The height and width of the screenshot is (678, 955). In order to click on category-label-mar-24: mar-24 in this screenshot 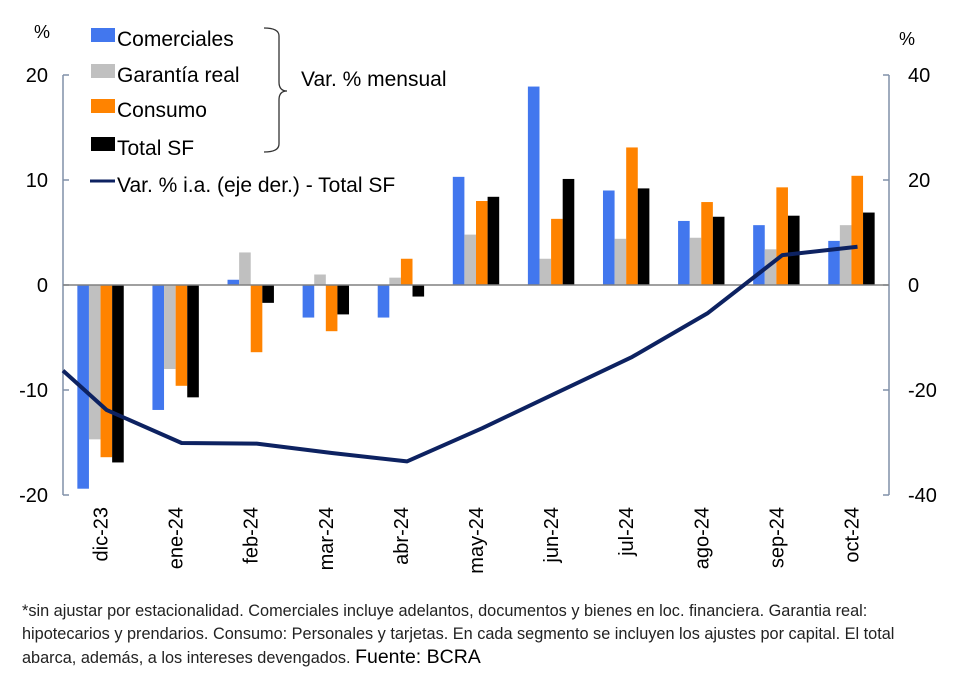, I will do `click(327, 538)`.